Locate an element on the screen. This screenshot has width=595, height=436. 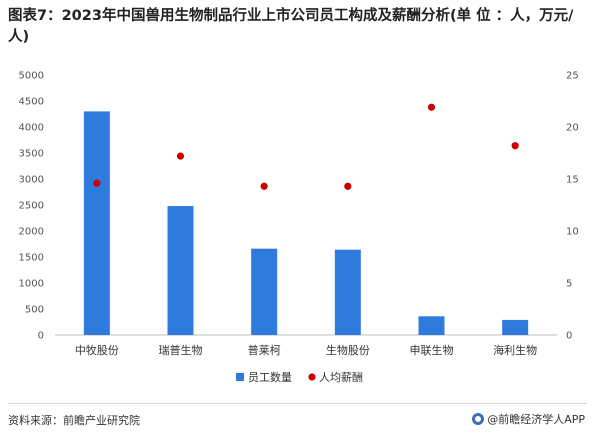
left-tick-label: 1500 is located at coordinates (31, 258).